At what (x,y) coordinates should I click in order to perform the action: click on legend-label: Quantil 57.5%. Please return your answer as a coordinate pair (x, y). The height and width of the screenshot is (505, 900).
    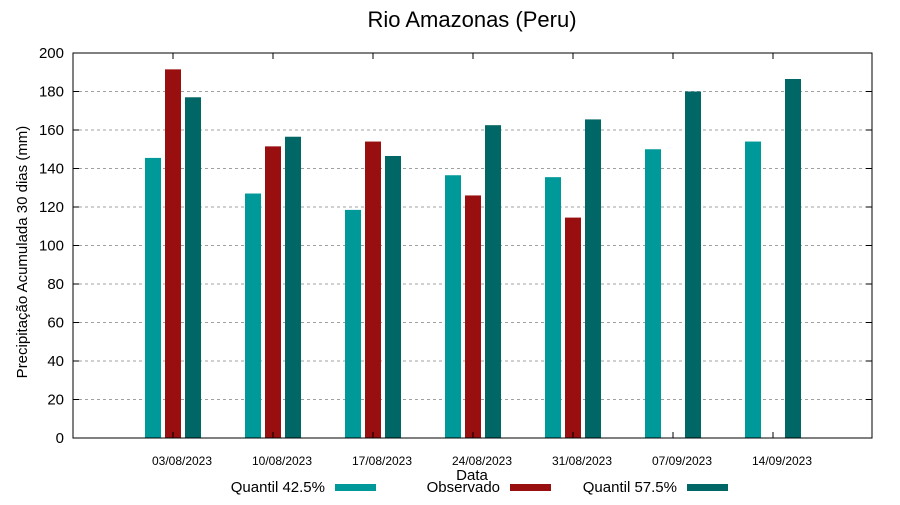
    Looking at the image, I should click on (630, 487).